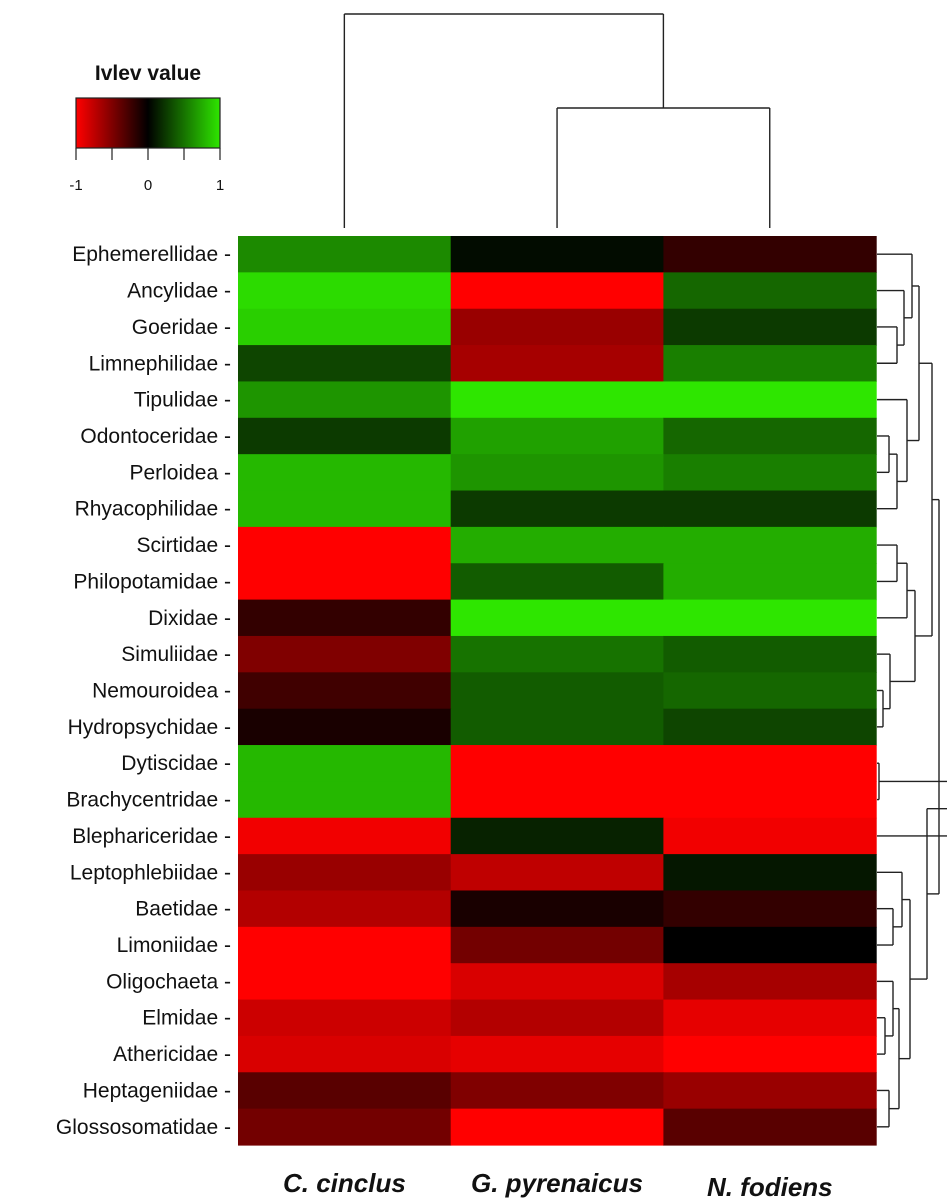 The image size is (947, 1199). Describe the element at coordinates (151, 254) in the screenshot. I see `row-label: Ephemerellidae -` at that location.